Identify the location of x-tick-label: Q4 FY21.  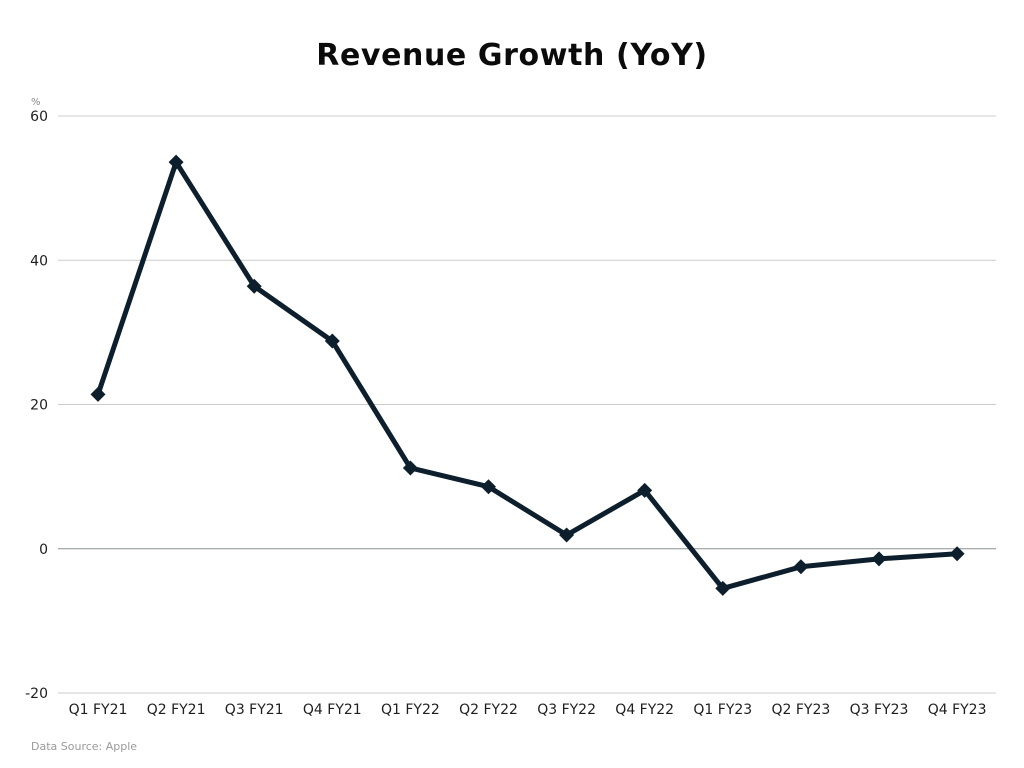
(332, 710).